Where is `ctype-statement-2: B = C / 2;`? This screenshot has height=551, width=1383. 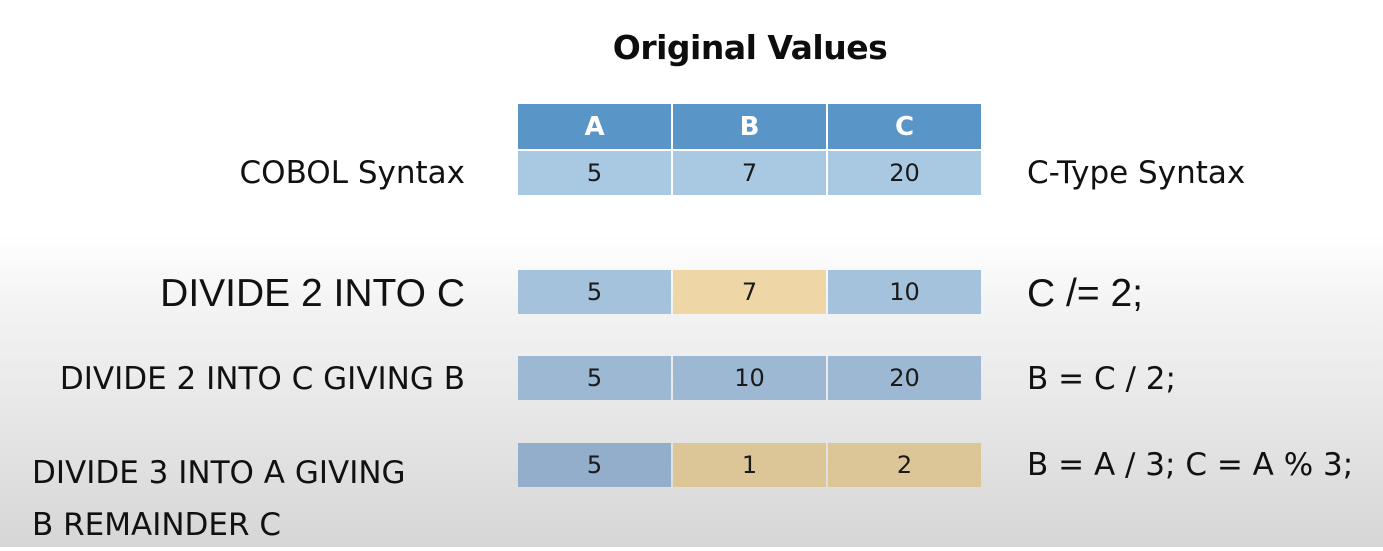 ctype-statement-2: B = C / 2; is located at coordinates (1101, 379).